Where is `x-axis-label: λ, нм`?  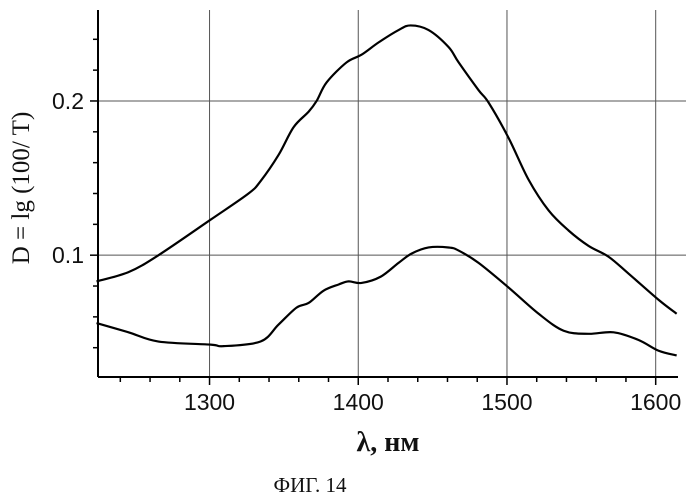 x-axis-label: λ, нм is located at coordinates (388, 442).